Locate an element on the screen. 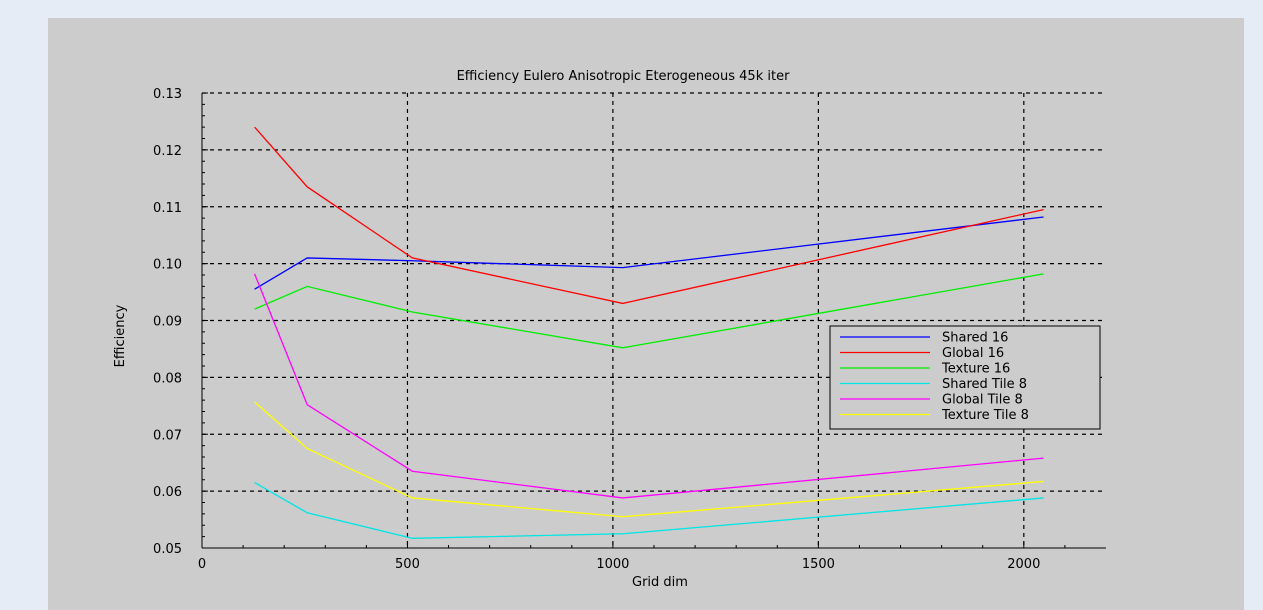 This screenshot has width=1263, height=610. x-tick-label: 500 is located at coordinates (407, 564).